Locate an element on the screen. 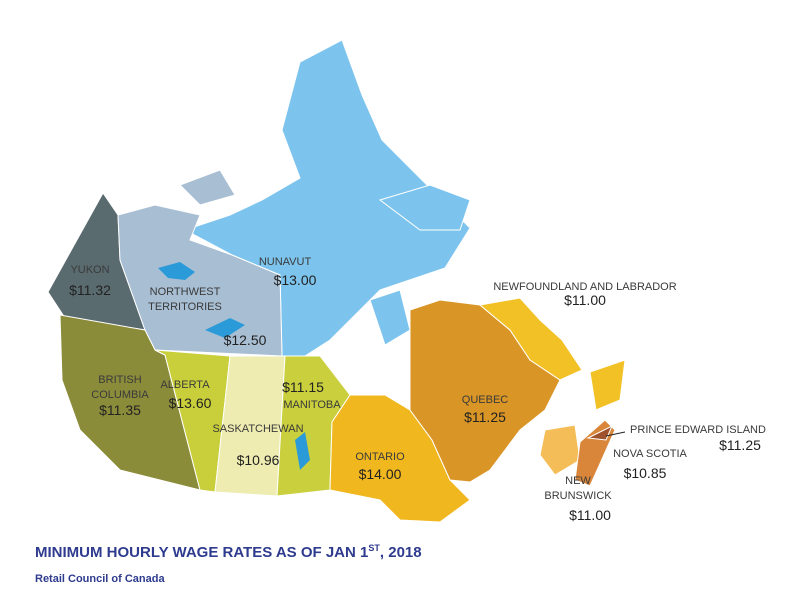 This screenshot has width=792, height=612. nwt-shape is located at coordinates (200, 280).